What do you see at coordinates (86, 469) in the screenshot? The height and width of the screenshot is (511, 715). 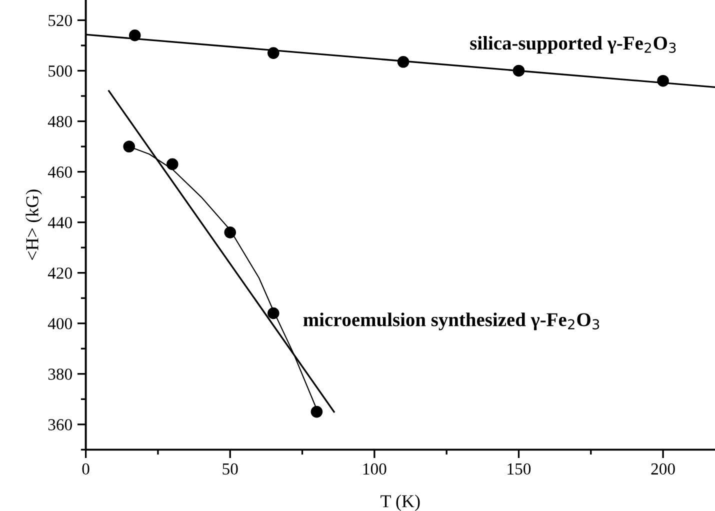 I see `x-tick-label: 0` at bounding box center [86, 469].